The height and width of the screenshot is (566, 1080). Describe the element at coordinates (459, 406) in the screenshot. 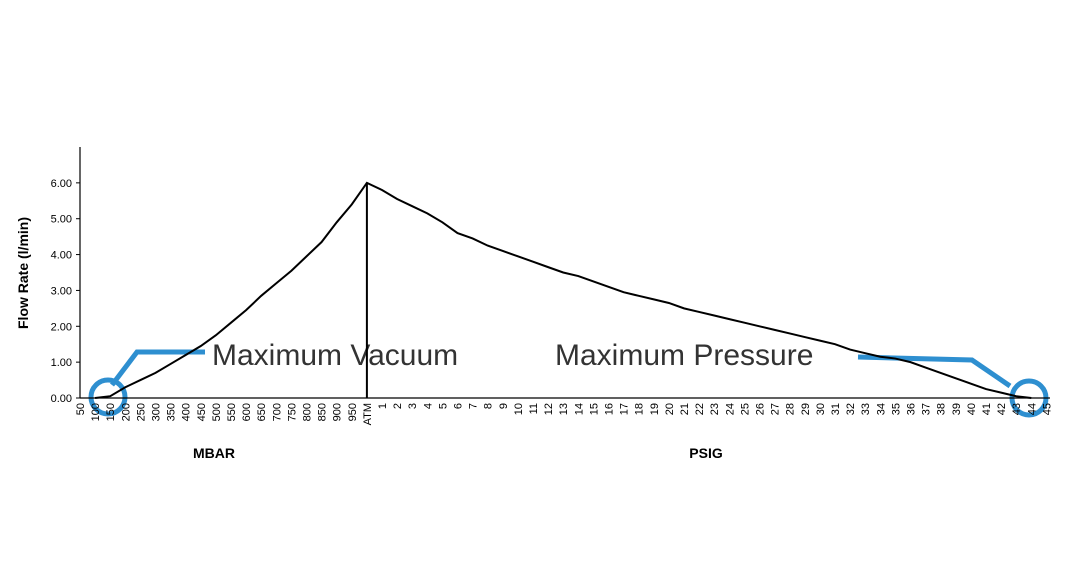

I see `x-tick-label: 6` at that location.